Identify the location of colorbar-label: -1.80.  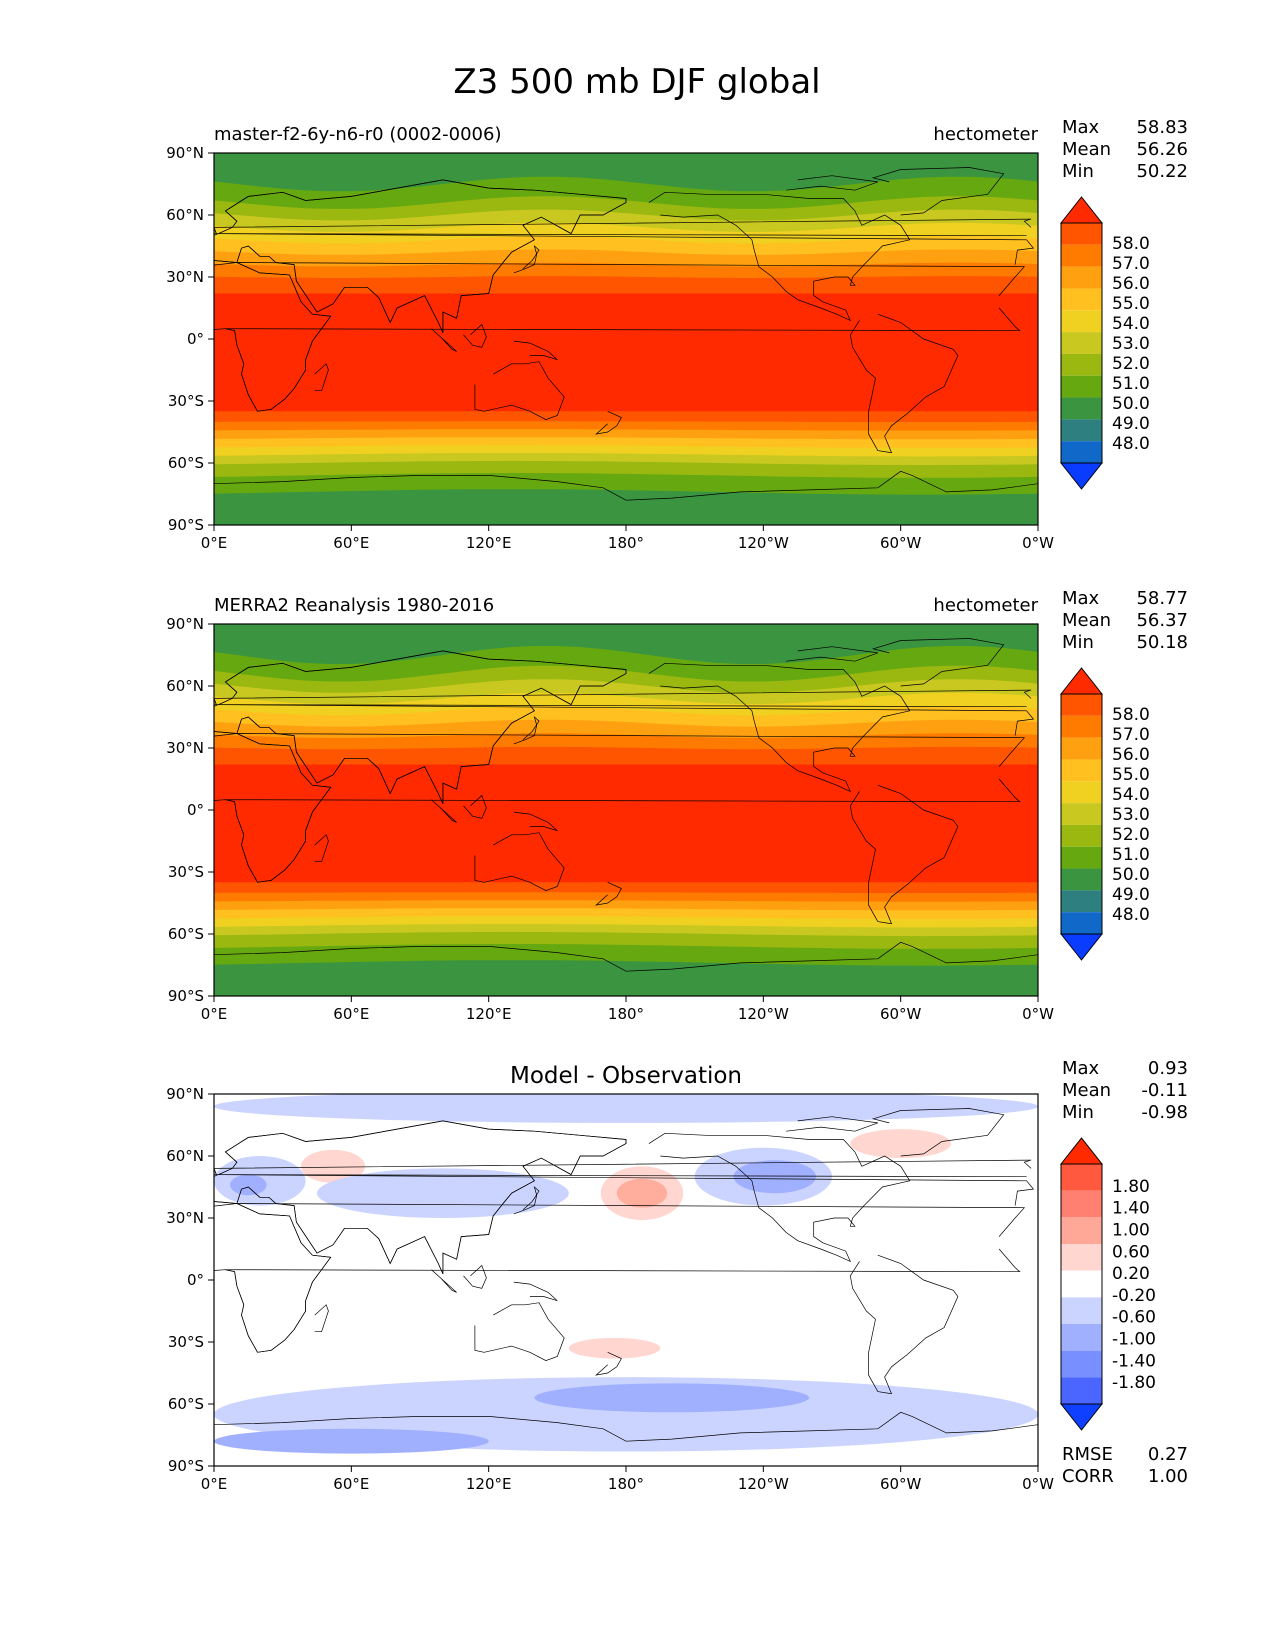
(1134, 1383).